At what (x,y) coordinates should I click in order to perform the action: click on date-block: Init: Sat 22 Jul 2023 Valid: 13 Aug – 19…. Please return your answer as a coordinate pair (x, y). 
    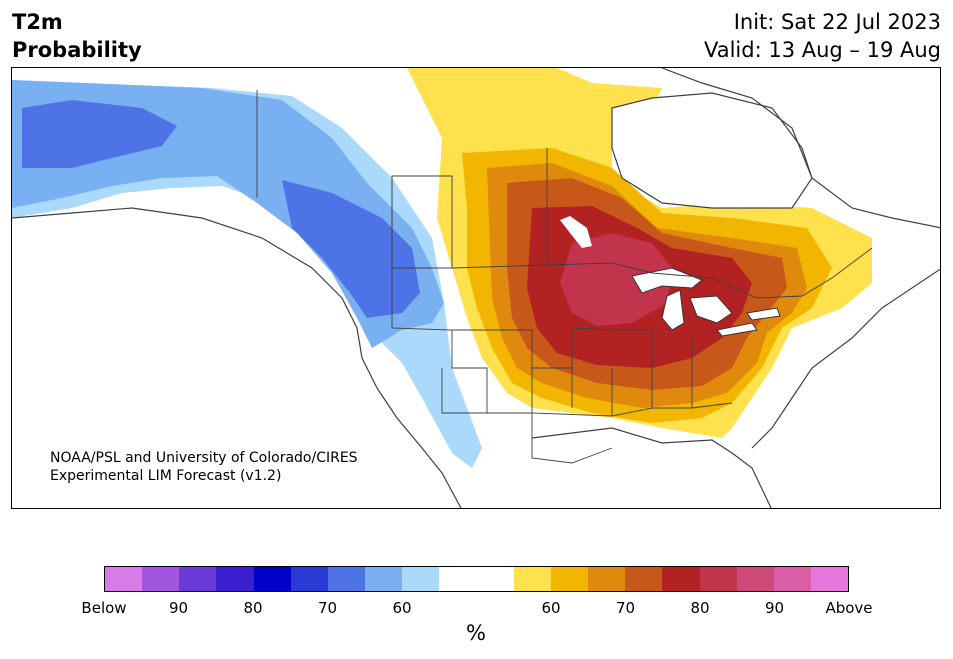
    Looking at the image, I should click on (822, 36).